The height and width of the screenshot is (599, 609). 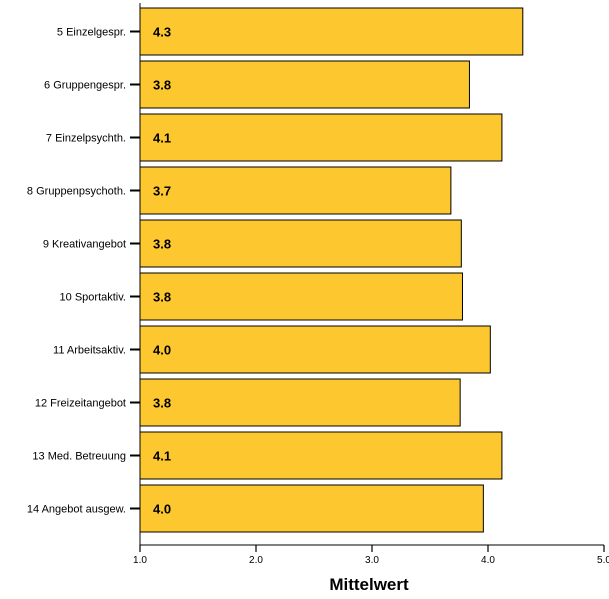 What do you see at coordinates (162, 191) in the screenshot?
I see `data-label: 3.7` at bounding box center [162, 191].